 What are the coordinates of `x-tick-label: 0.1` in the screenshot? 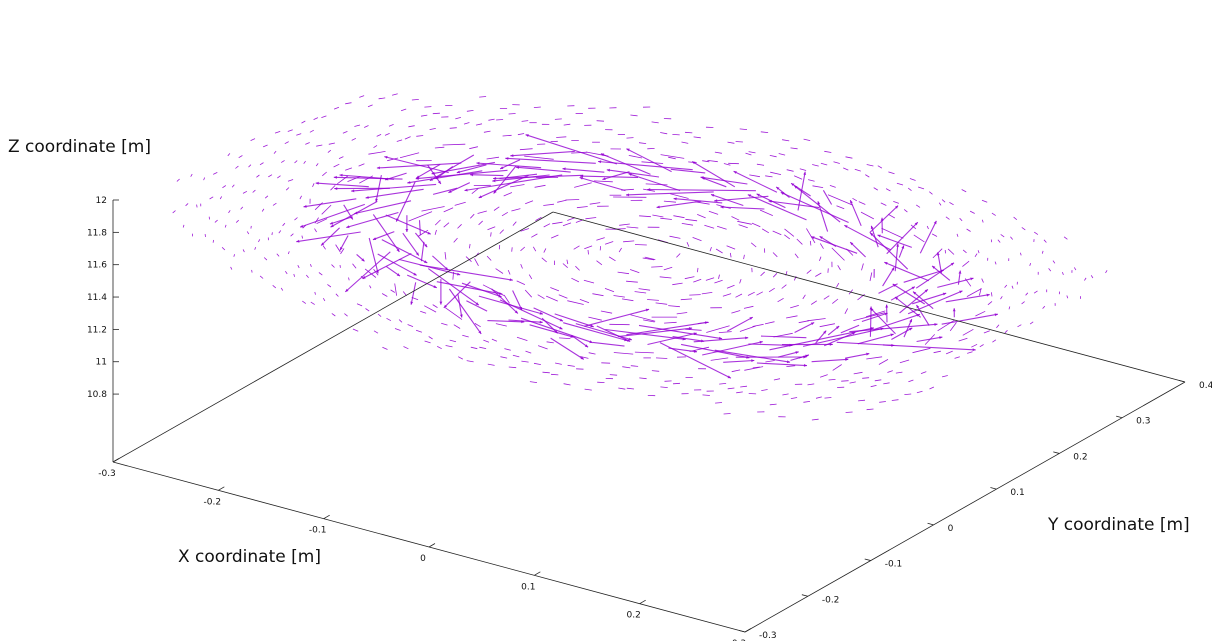 It's located at (528, 587).